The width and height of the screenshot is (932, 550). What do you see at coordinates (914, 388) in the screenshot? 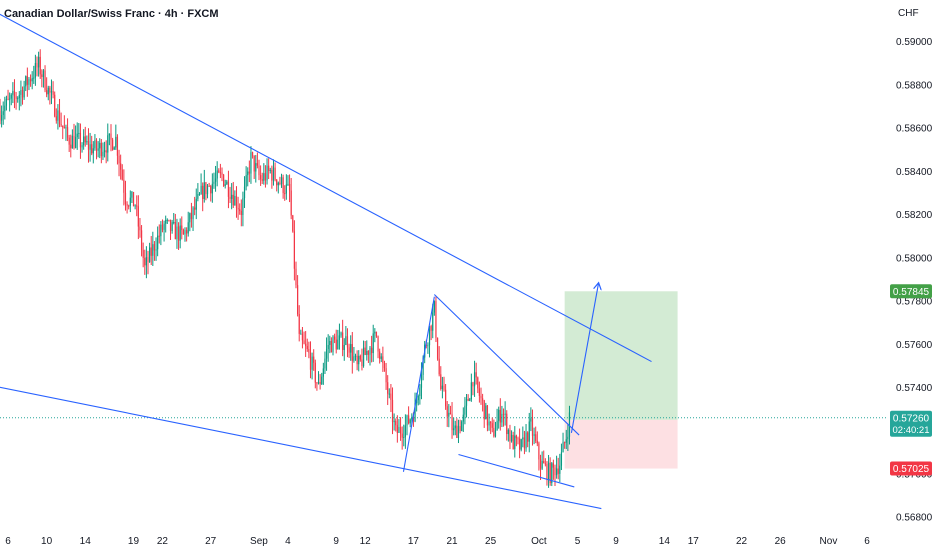
I see `y-tick-label: 0.57400` at bounding box center [914, 388].